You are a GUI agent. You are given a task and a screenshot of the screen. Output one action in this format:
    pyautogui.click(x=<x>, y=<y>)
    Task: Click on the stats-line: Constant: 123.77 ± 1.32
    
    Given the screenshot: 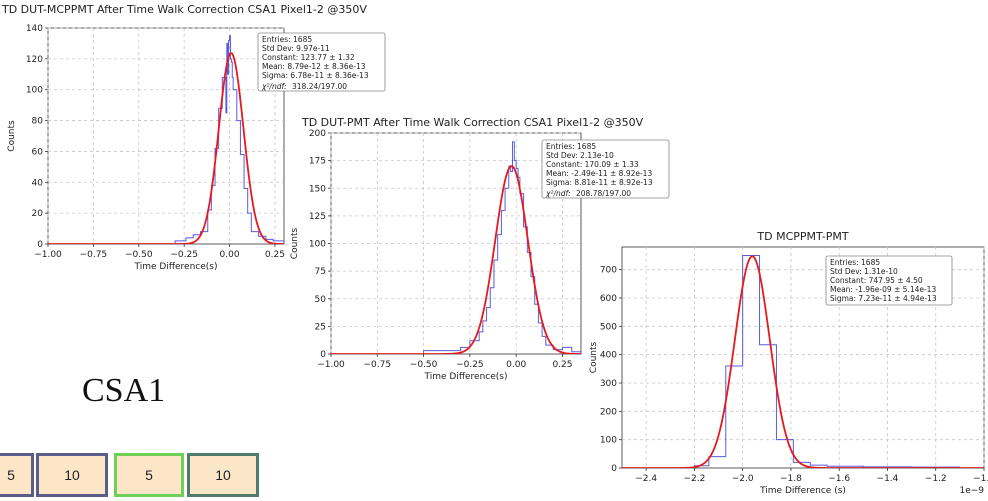 What is the action you would take?
    pyautogui.click(x=308, y=57)
    